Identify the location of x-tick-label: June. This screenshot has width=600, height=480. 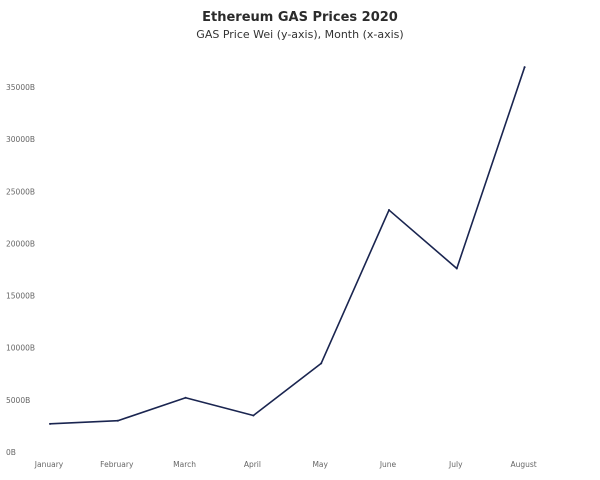
(388, 464).